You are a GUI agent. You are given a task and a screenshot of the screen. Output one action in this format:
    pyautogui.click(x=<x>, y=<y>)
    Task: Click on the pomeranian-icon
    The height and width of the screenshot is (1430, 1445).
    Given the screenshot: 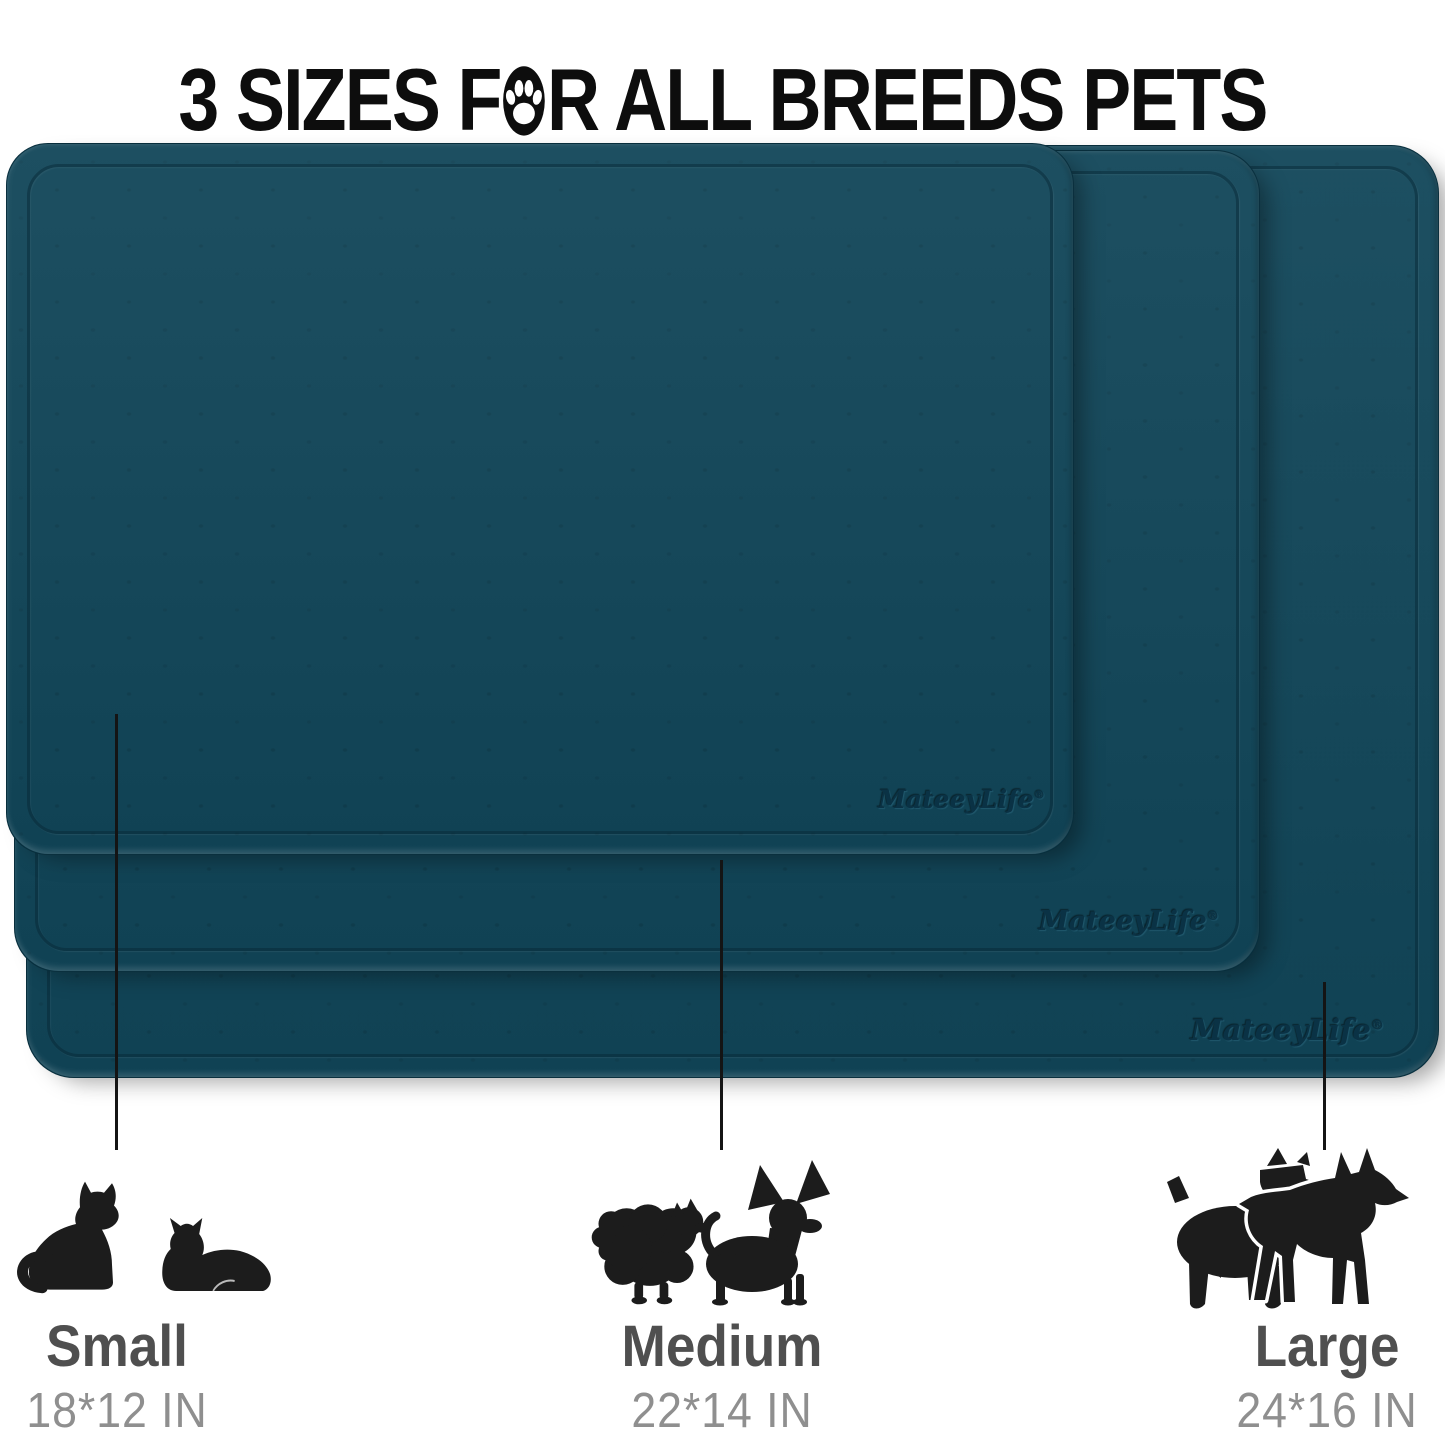 What is the action you would take?
    pyautogui.click(x=651, y=1251)
    